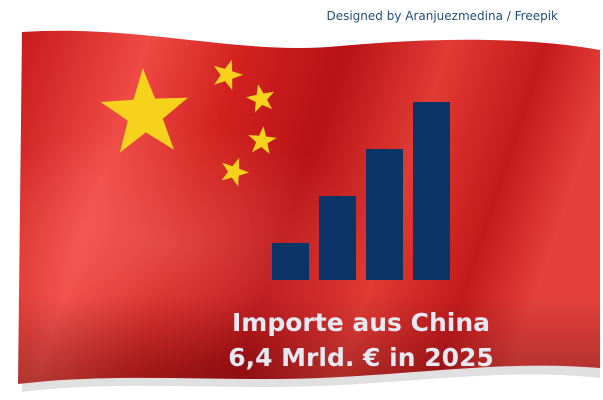 The image size is (603, 400). What do you see at coordinates (442, 16) in the screenshot?
I see `credit: Designed by Aranjuezmedina / Freepik` at bounding box center [442, 16].